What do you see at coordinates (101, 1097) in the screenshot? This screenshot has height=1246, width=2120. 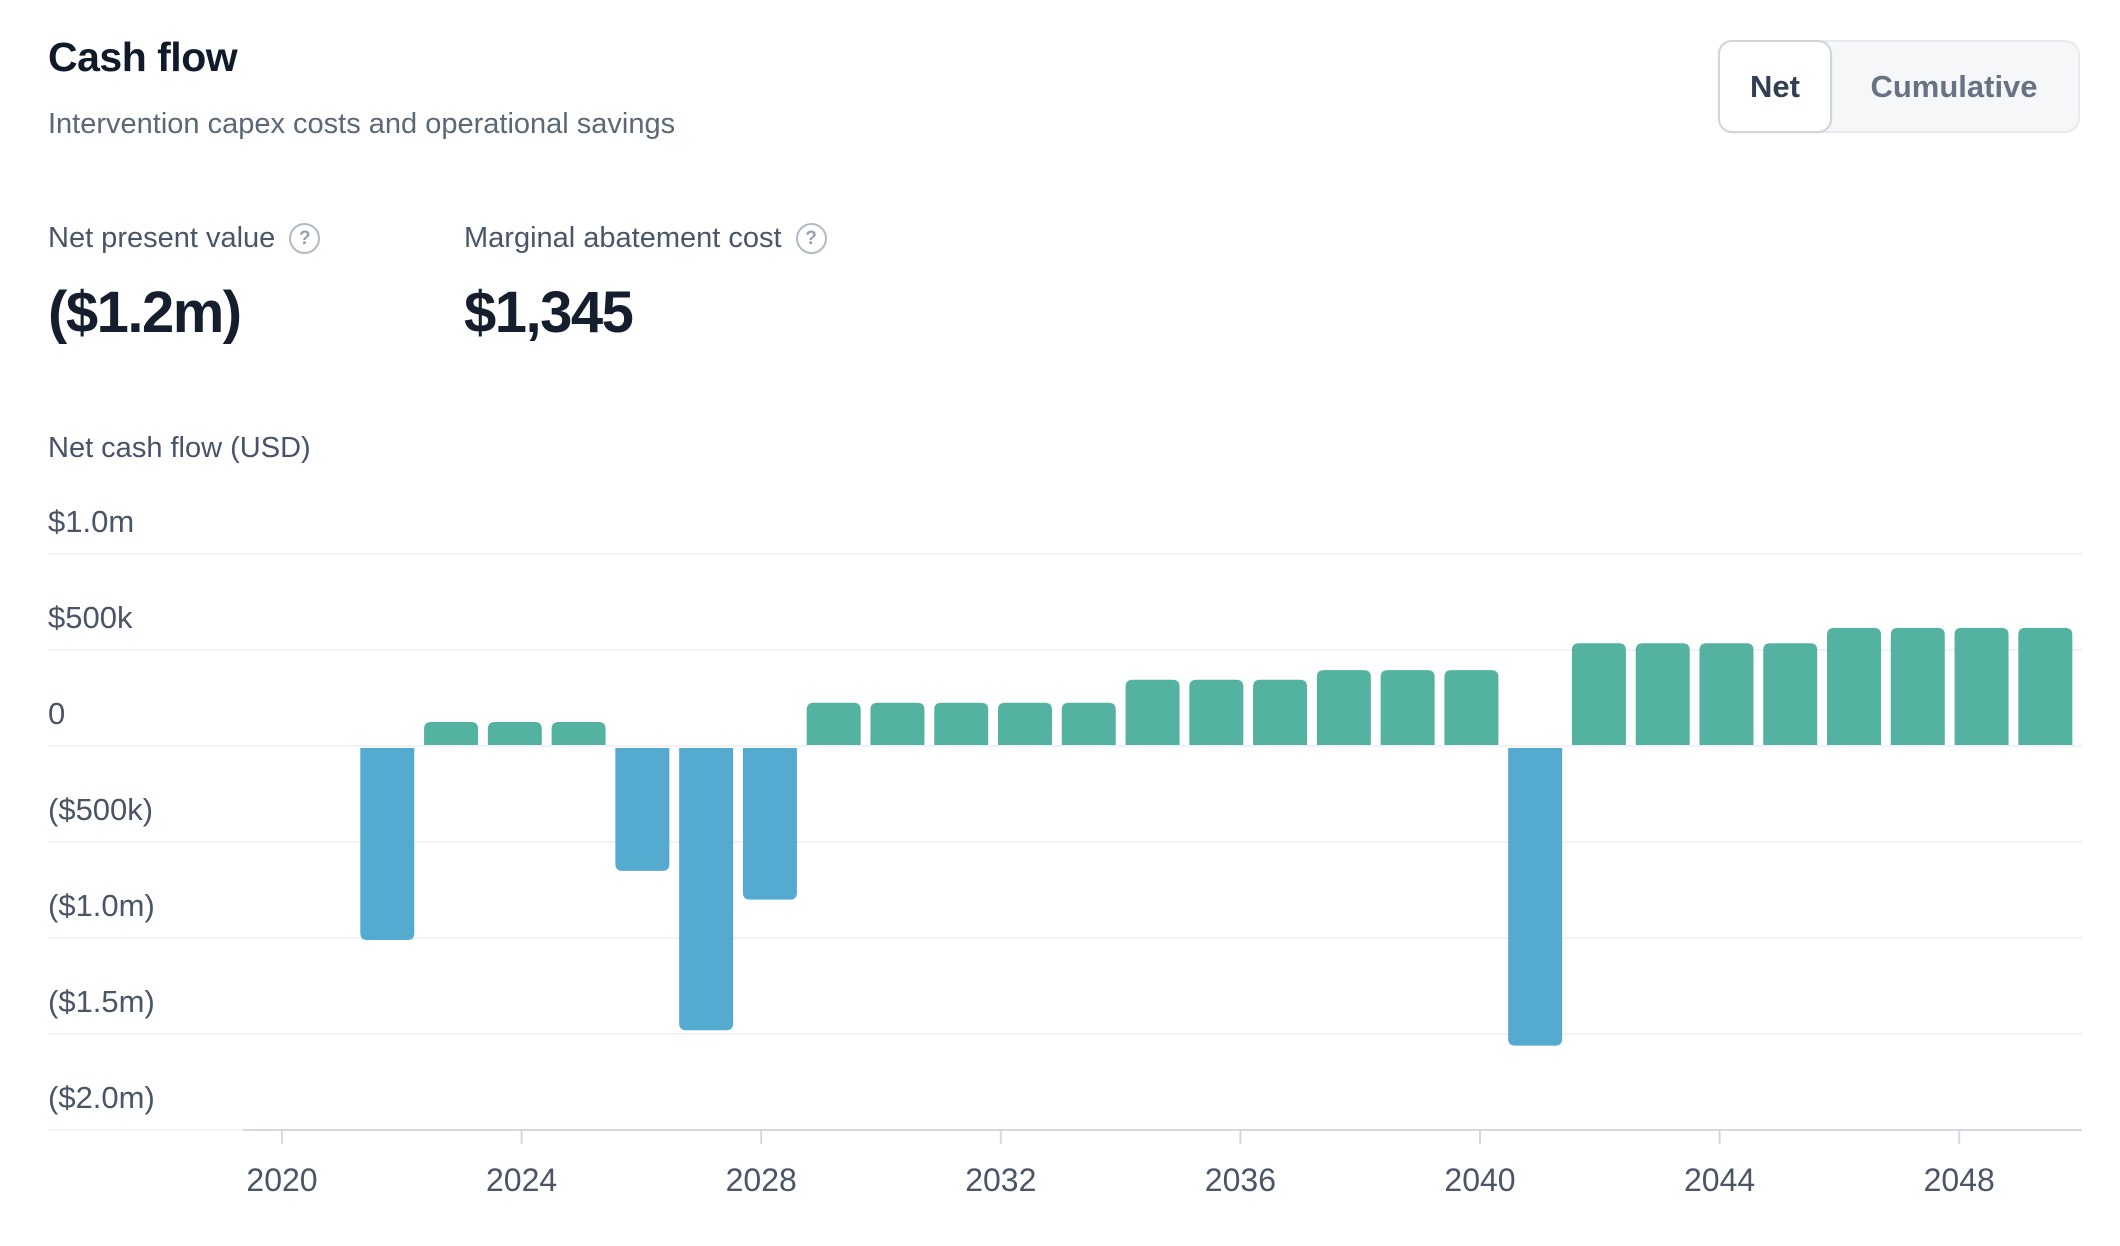 I see `y-axis-tick-label: ($2.0m)` at bounding box center [101, 1097].